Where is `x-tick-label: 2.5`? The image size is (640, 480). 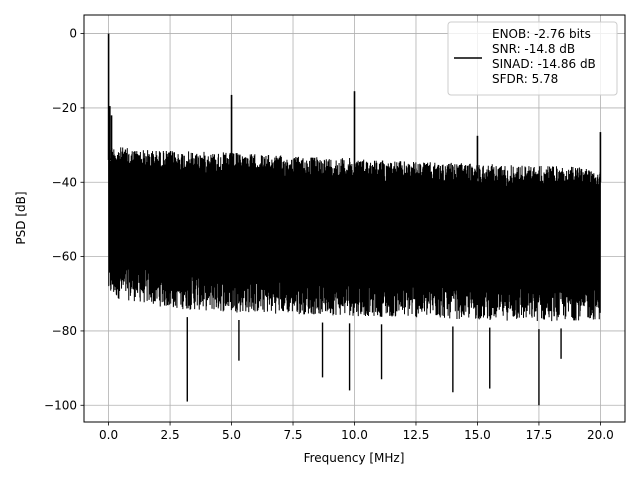
x-tick-label: 2.5 is located at coordinates (170, 435).